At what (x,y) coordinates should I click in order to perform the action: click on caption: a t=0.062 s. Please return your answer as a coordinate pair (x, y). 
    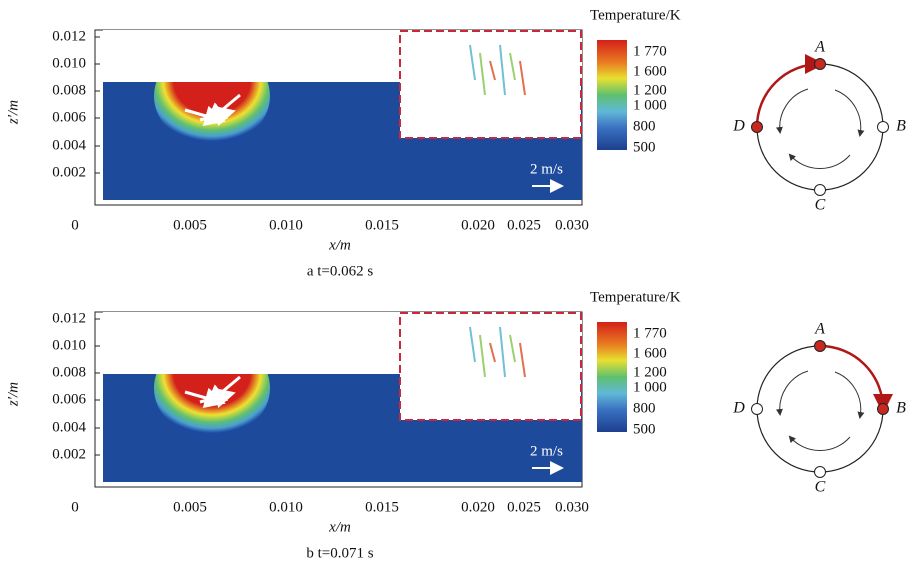
    Looking at the image, I should click on (340, 271).